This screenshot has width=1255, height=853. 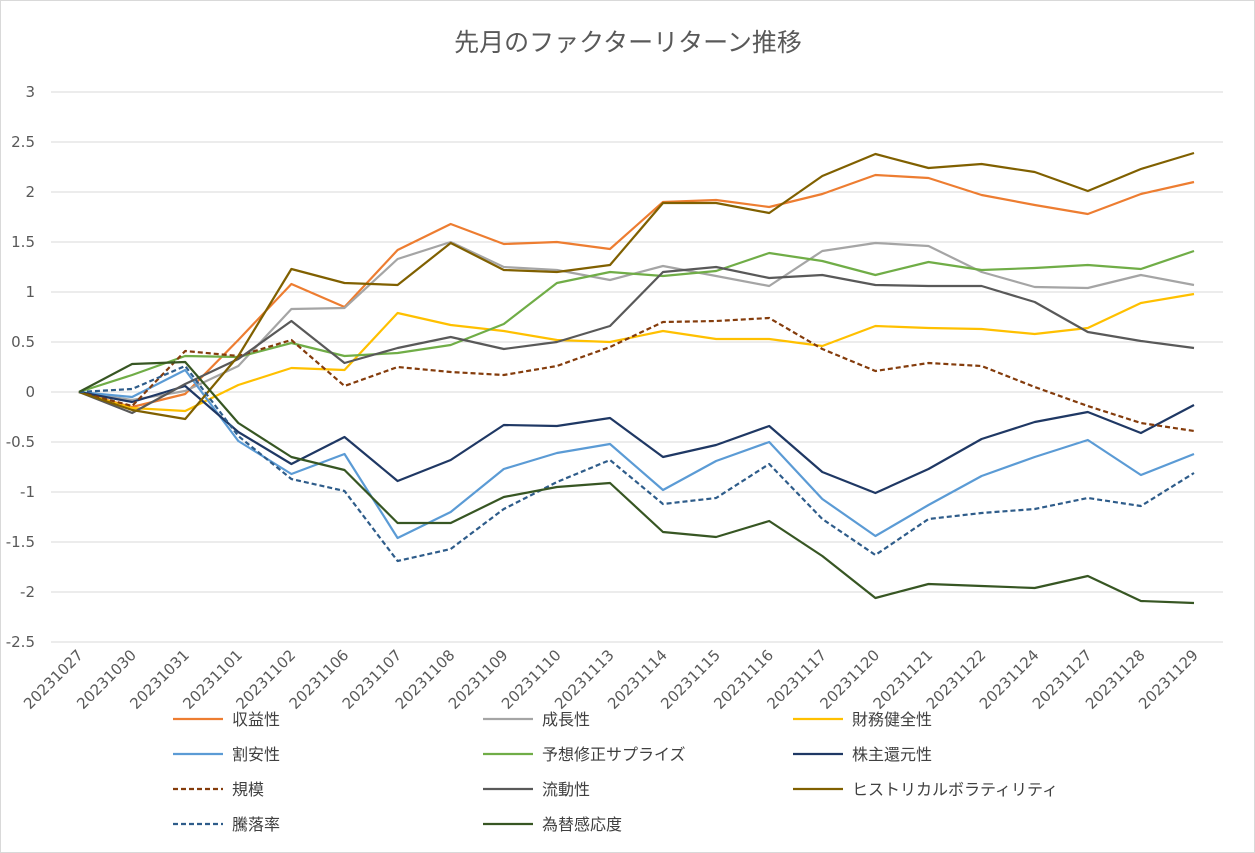 I want to click on legend-entry: 成長性, so click(x=566, y=719).